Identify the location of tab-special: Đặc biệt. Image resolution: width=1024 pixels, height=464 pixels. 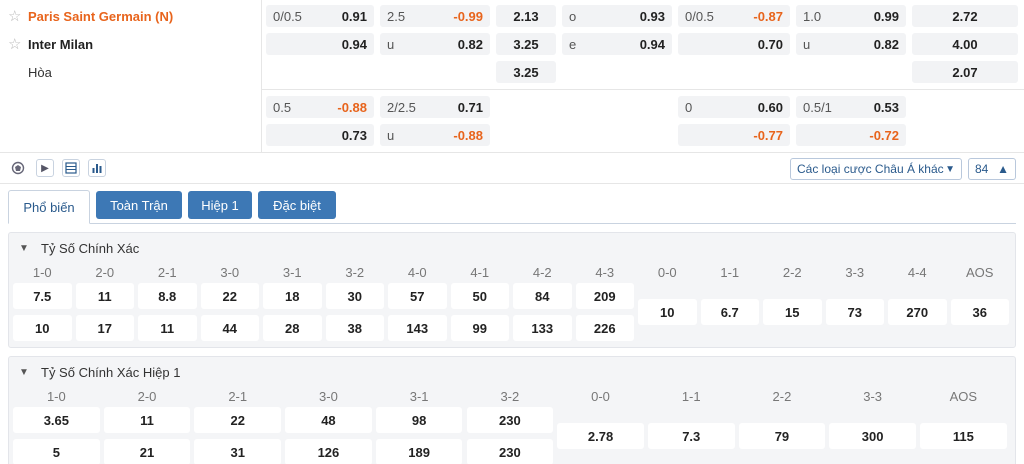
(297, 205).